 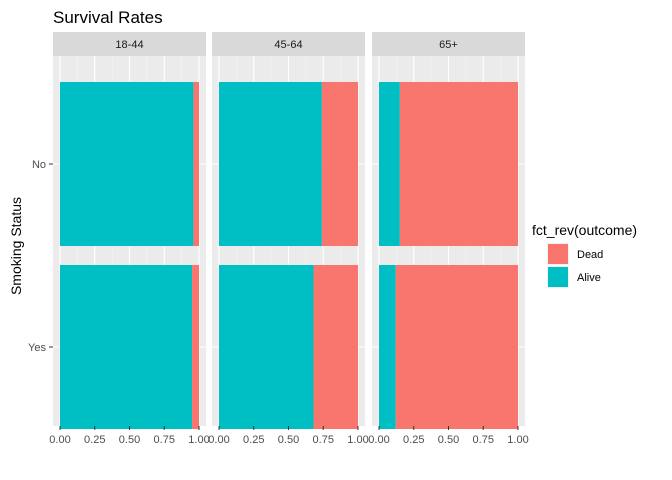 What do you see at coordinates (584, 230) in the screenshot?
I see `legend-title: fct_rev(outcome)` at bounding box center [584, 230].